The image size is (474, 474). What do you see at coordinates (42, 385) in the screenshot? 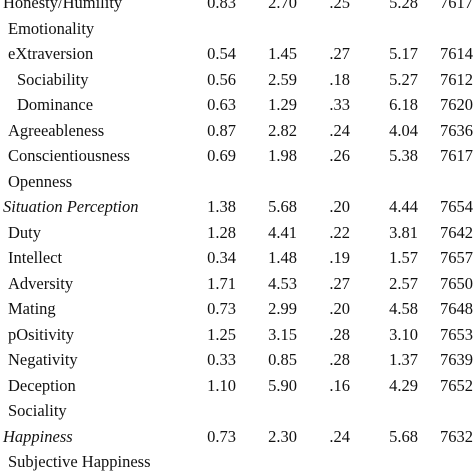
I see `row-label: Deception` at bounding box center [42, 385].